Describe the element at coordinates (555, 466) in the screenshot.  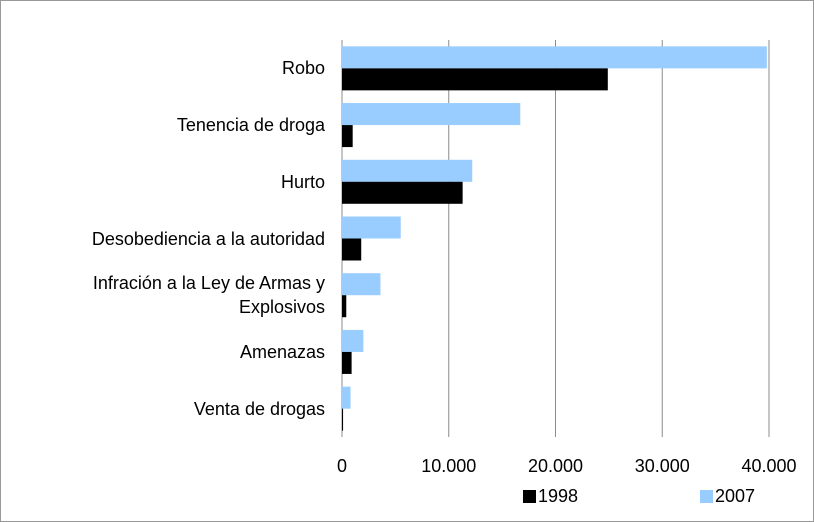
I see `x-tick-label: 20.000` at that location.